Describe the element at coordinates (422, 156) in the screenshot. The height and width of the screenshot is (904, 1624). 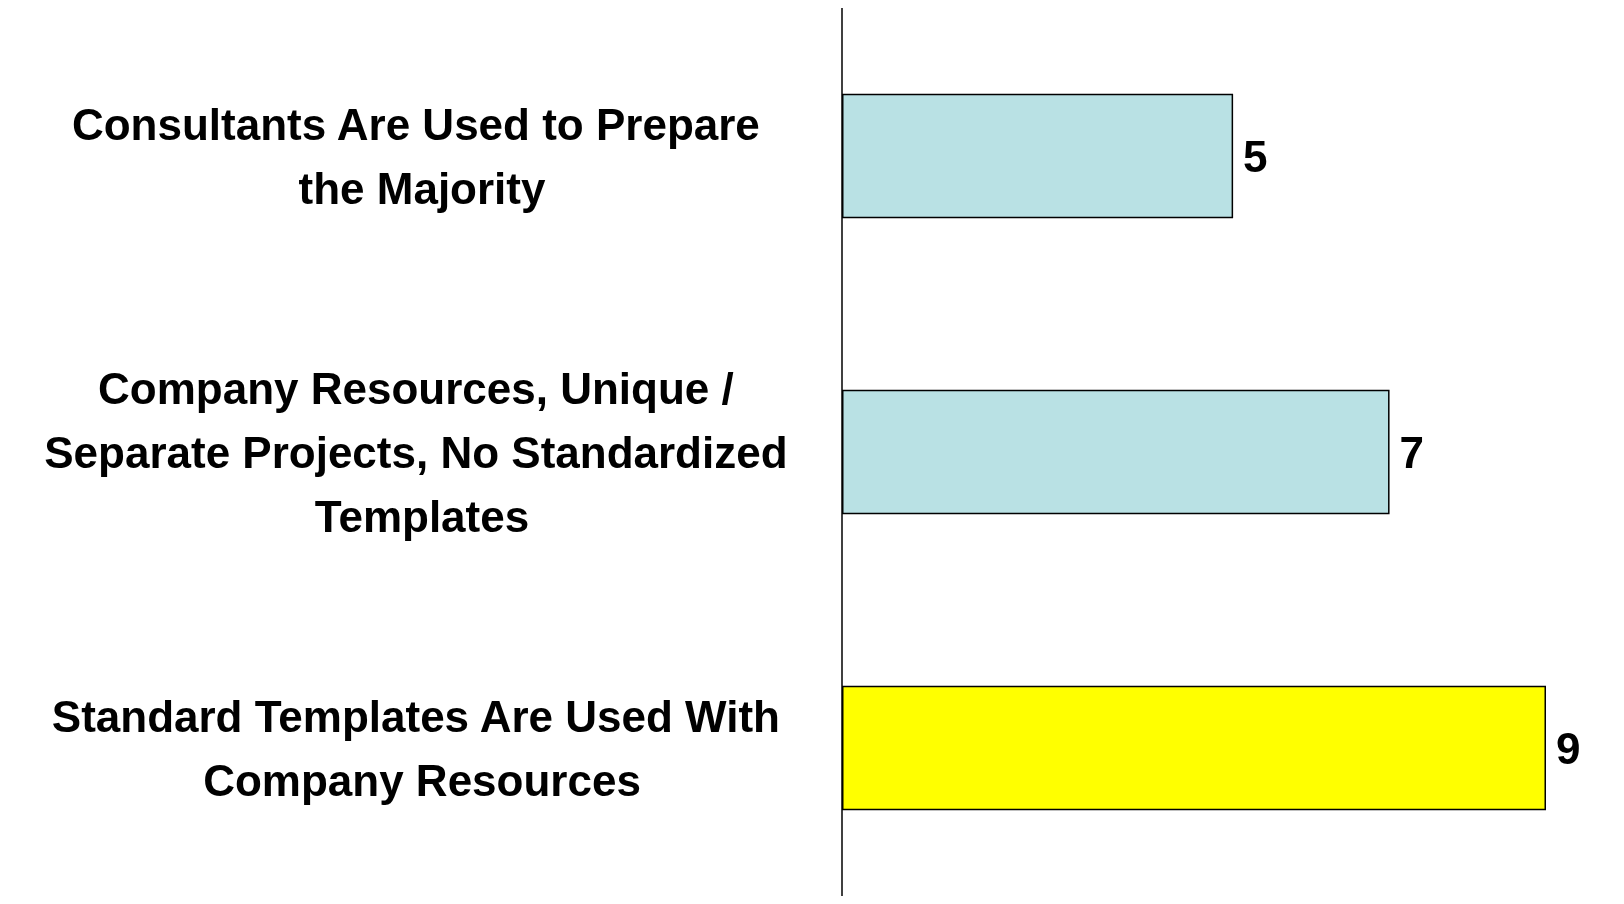
I see `y-tick-label: Consultants Are Used to Prepare the Majority` at that location.